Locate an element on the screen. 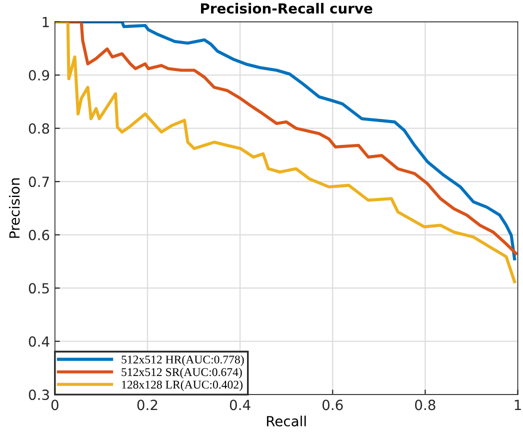 The width and height of the screenshot is (523, 436). y-tick-label: 0.6 is located at coordinates (39, 235).